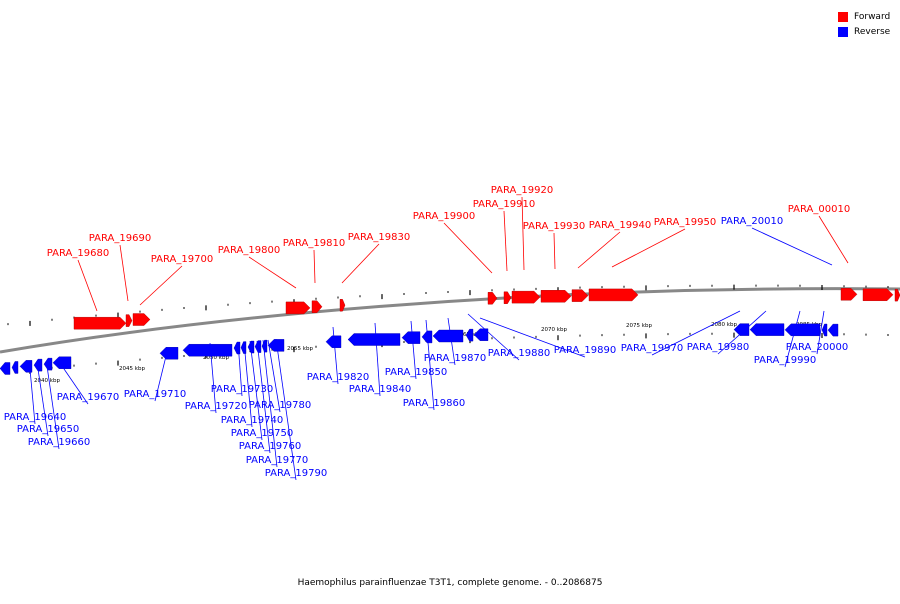 This screenshot has height=604, width=900. Describe the element at coordinates (48, 429) in the screenshot. I see `gene-label: PARA_19650` at that location.